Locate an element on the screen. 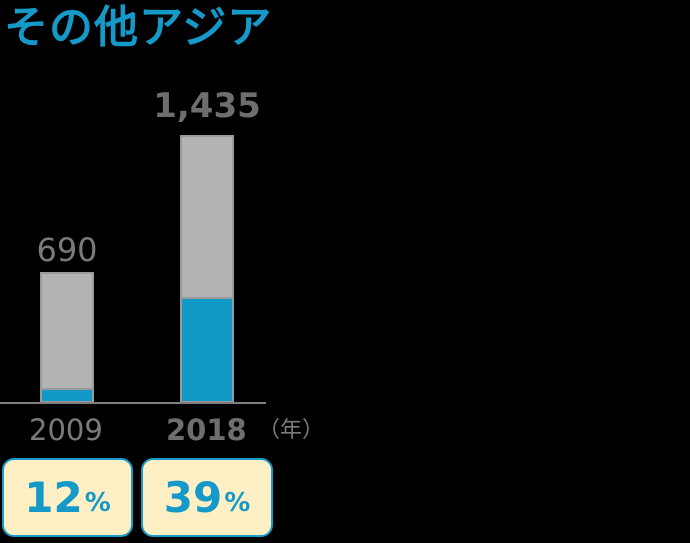 The height and width of the screenshot is (543, 690). bar-2018-share is located at coordinates (207, 349).